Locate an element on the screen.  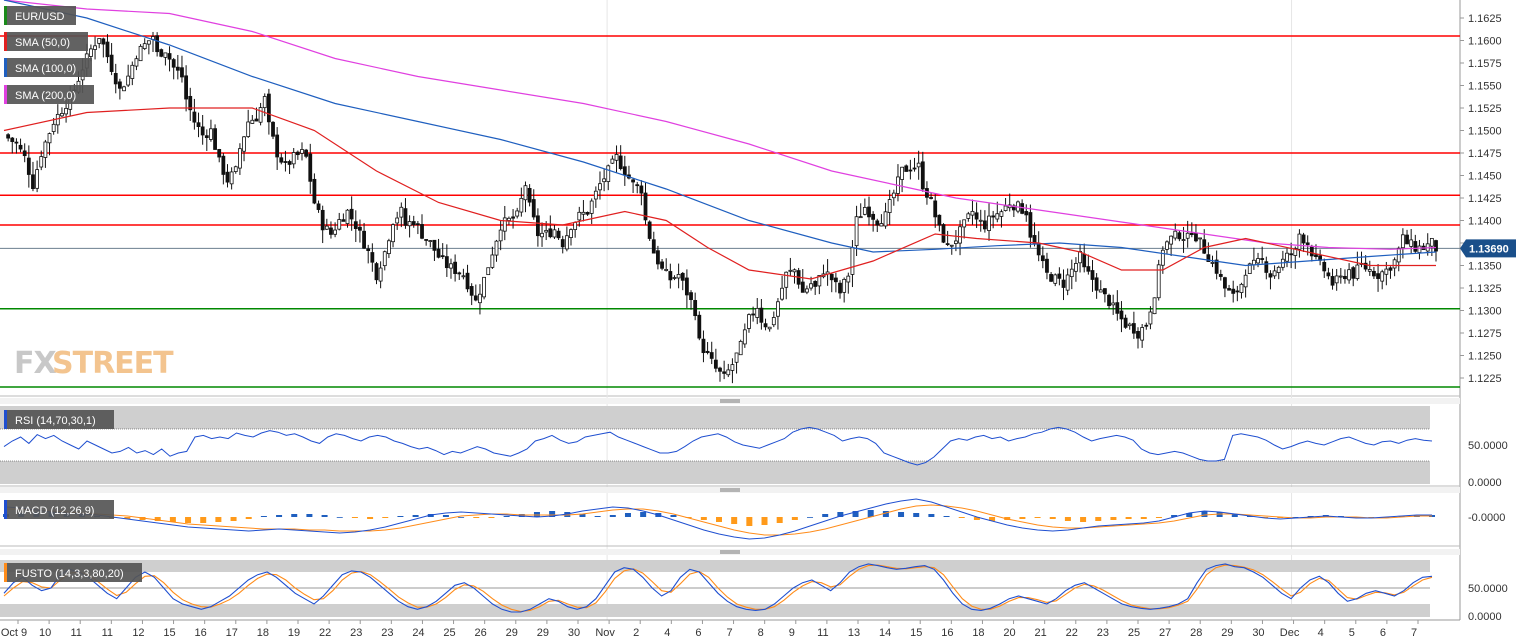
symbol-badge-bg is located at coordinates (40, 15).